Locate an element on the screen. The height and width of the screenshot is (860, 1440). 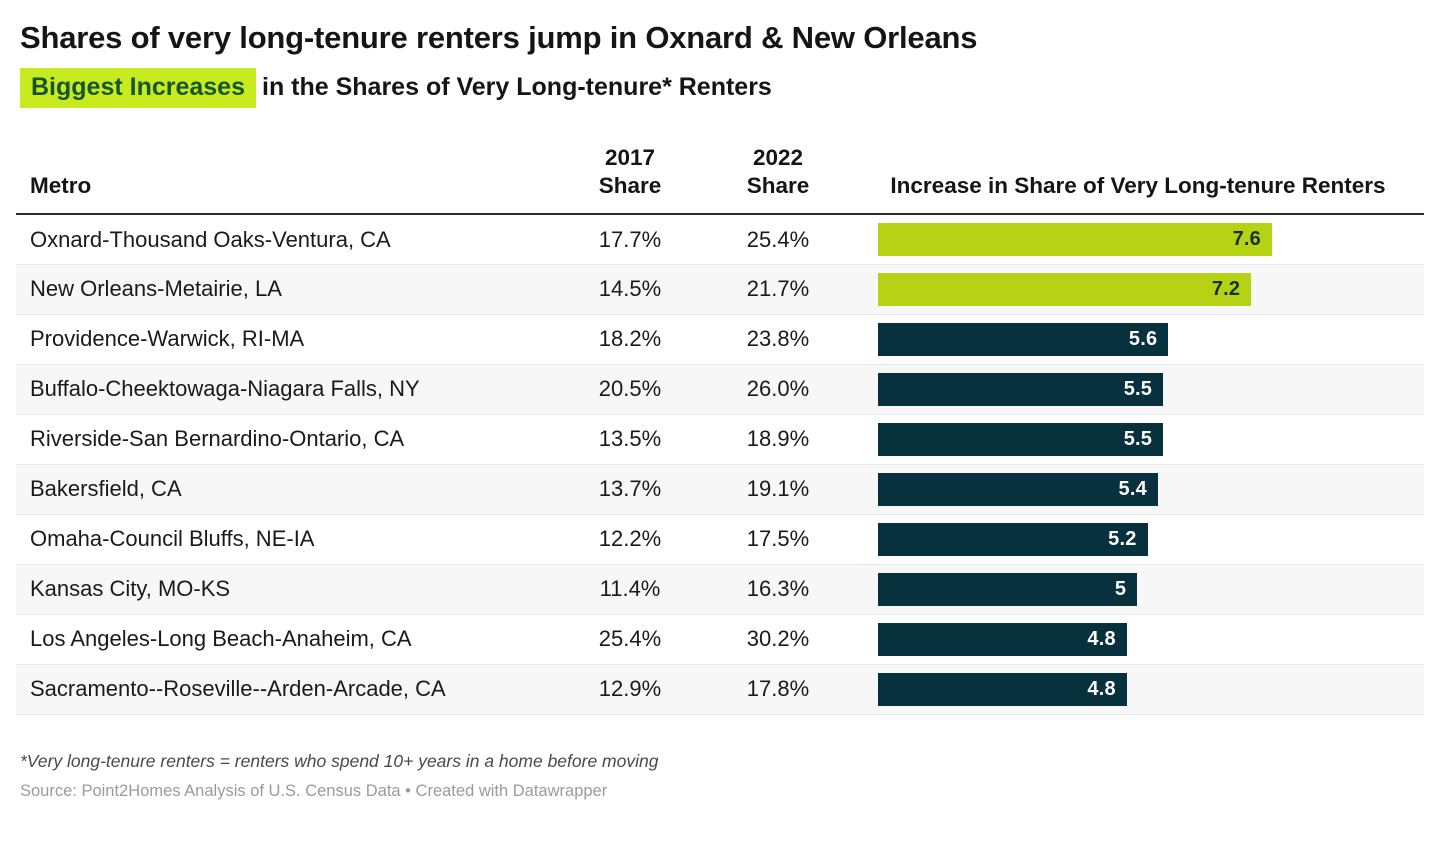
share-2017-cell: 13.7% is located at coordinates (630, 489).